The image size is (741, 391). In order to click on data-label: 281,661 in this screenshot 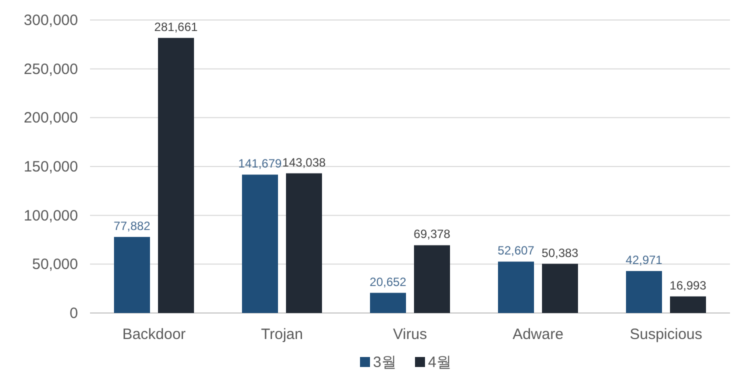, I will do `click(176, 27)`.